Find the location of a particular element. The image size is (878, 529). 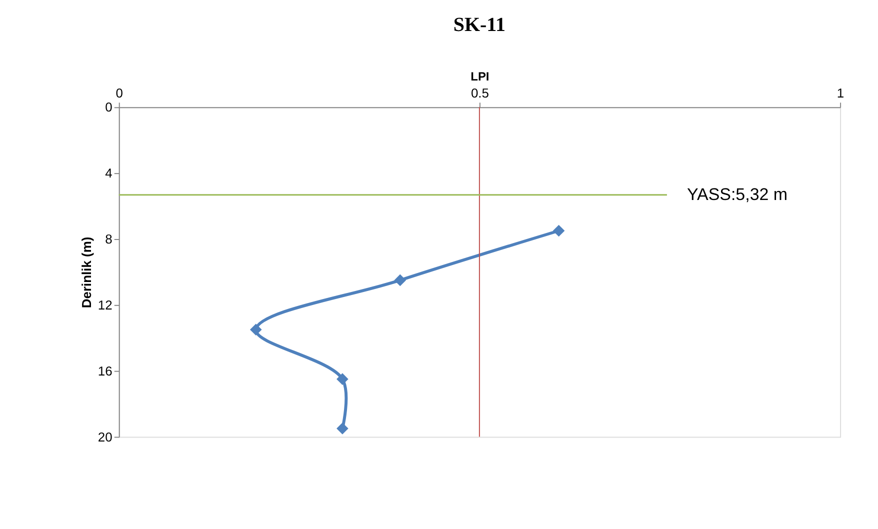

x-tick-label: 0.5 is located at coordinates (479, 93).